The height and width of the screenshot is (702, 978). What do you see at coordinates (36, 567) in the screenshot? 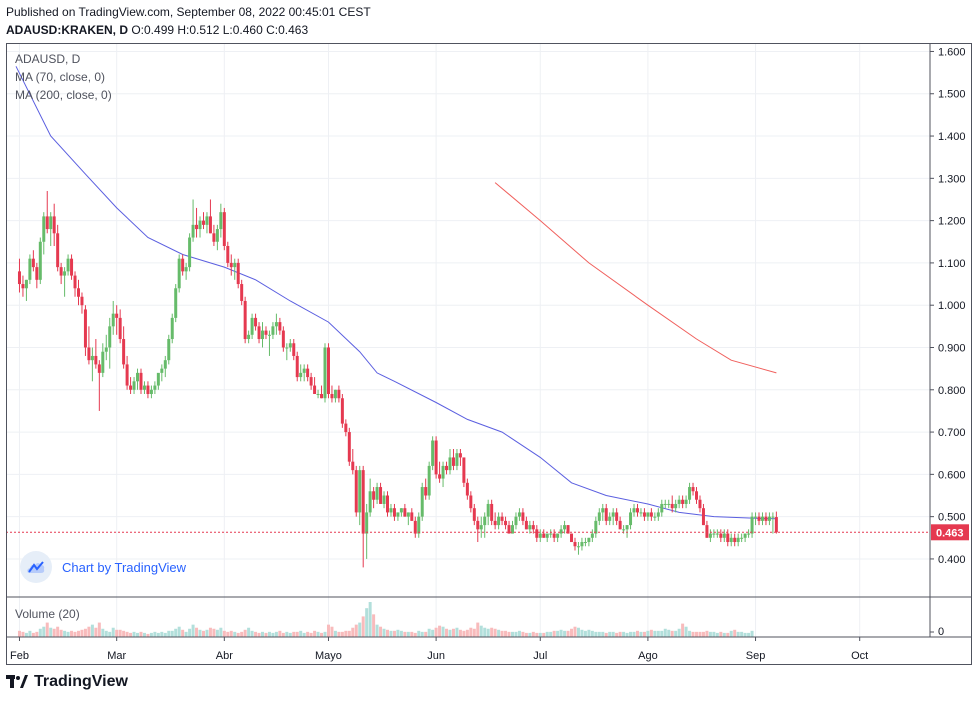
I see `tradingview-cloud-icon` at bounding box center [36, 567].